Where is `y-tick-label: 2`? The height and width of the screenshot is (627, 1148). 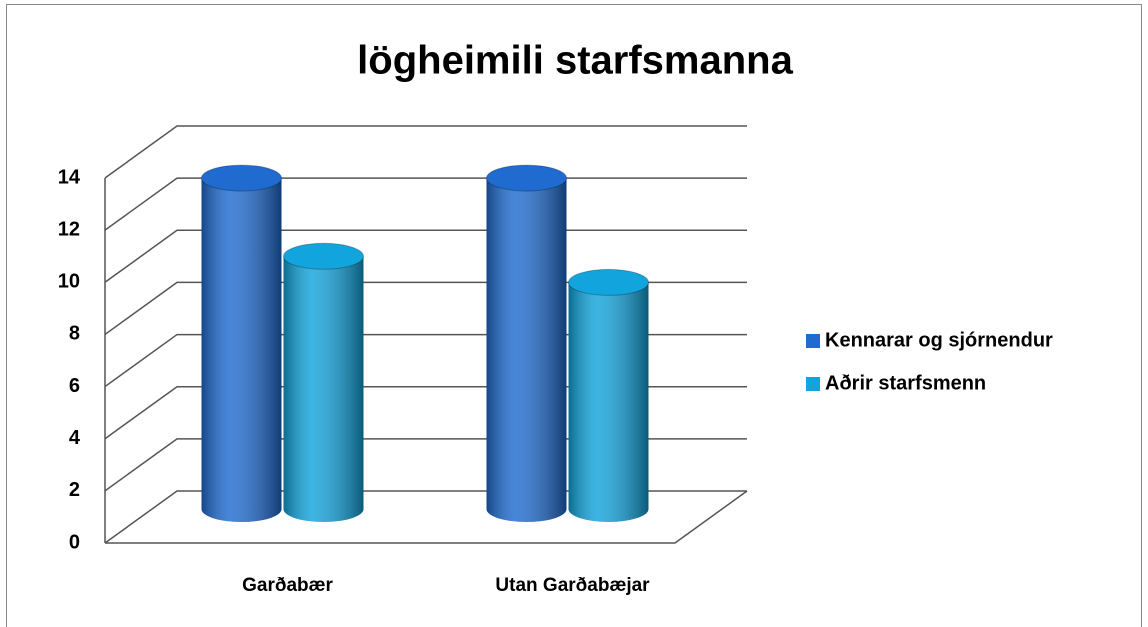 y-tick-label: 2 is located at coordinates (74, 490).